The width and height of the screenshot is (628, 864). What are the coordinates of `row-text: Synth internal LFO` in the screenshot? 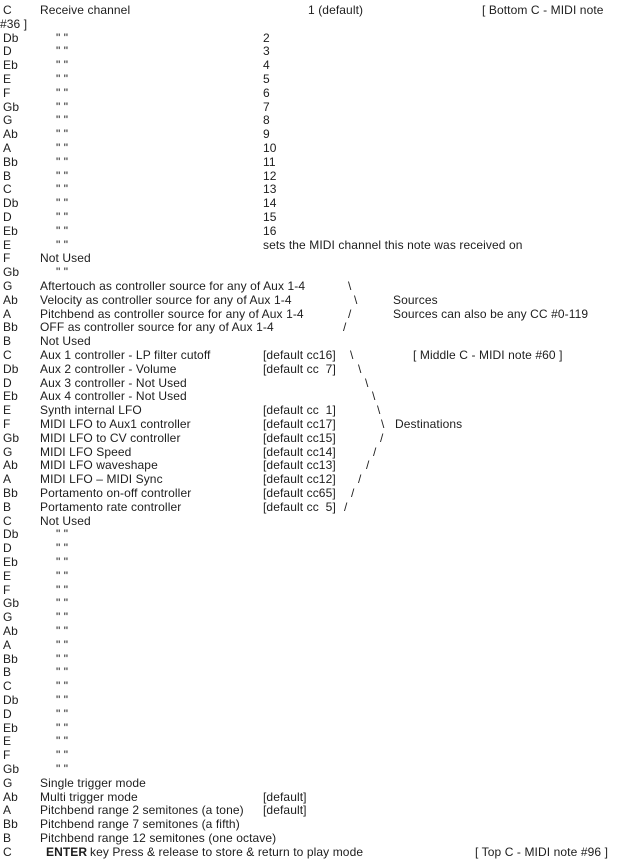 It's located at (91, 410).